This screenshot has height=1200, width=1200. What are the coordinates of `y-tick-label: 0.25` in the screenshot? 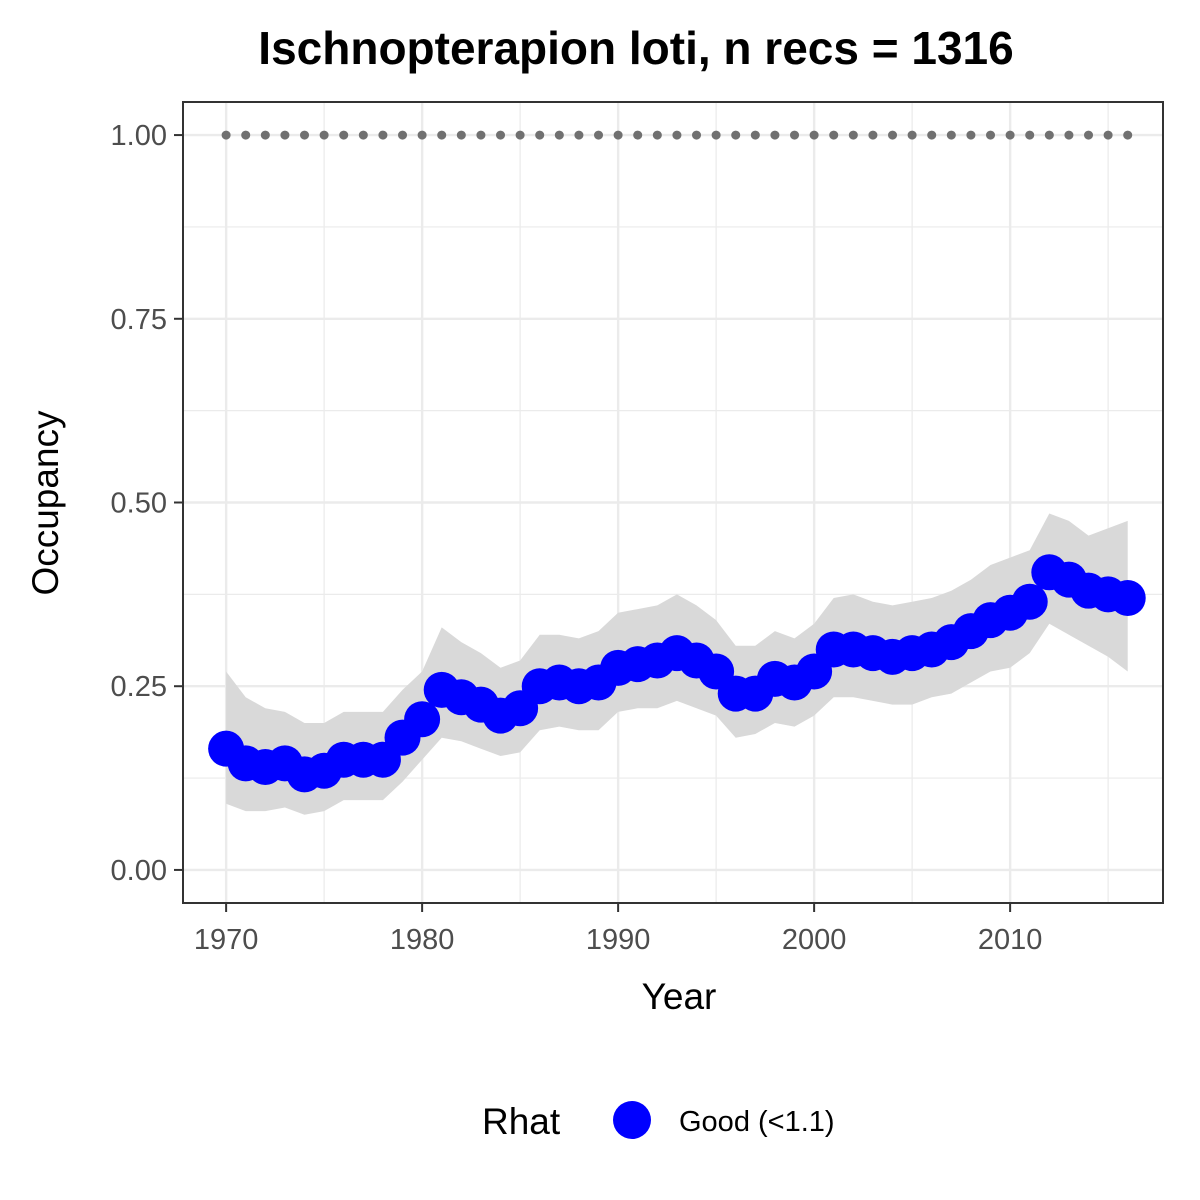 It's located at (139, 687).